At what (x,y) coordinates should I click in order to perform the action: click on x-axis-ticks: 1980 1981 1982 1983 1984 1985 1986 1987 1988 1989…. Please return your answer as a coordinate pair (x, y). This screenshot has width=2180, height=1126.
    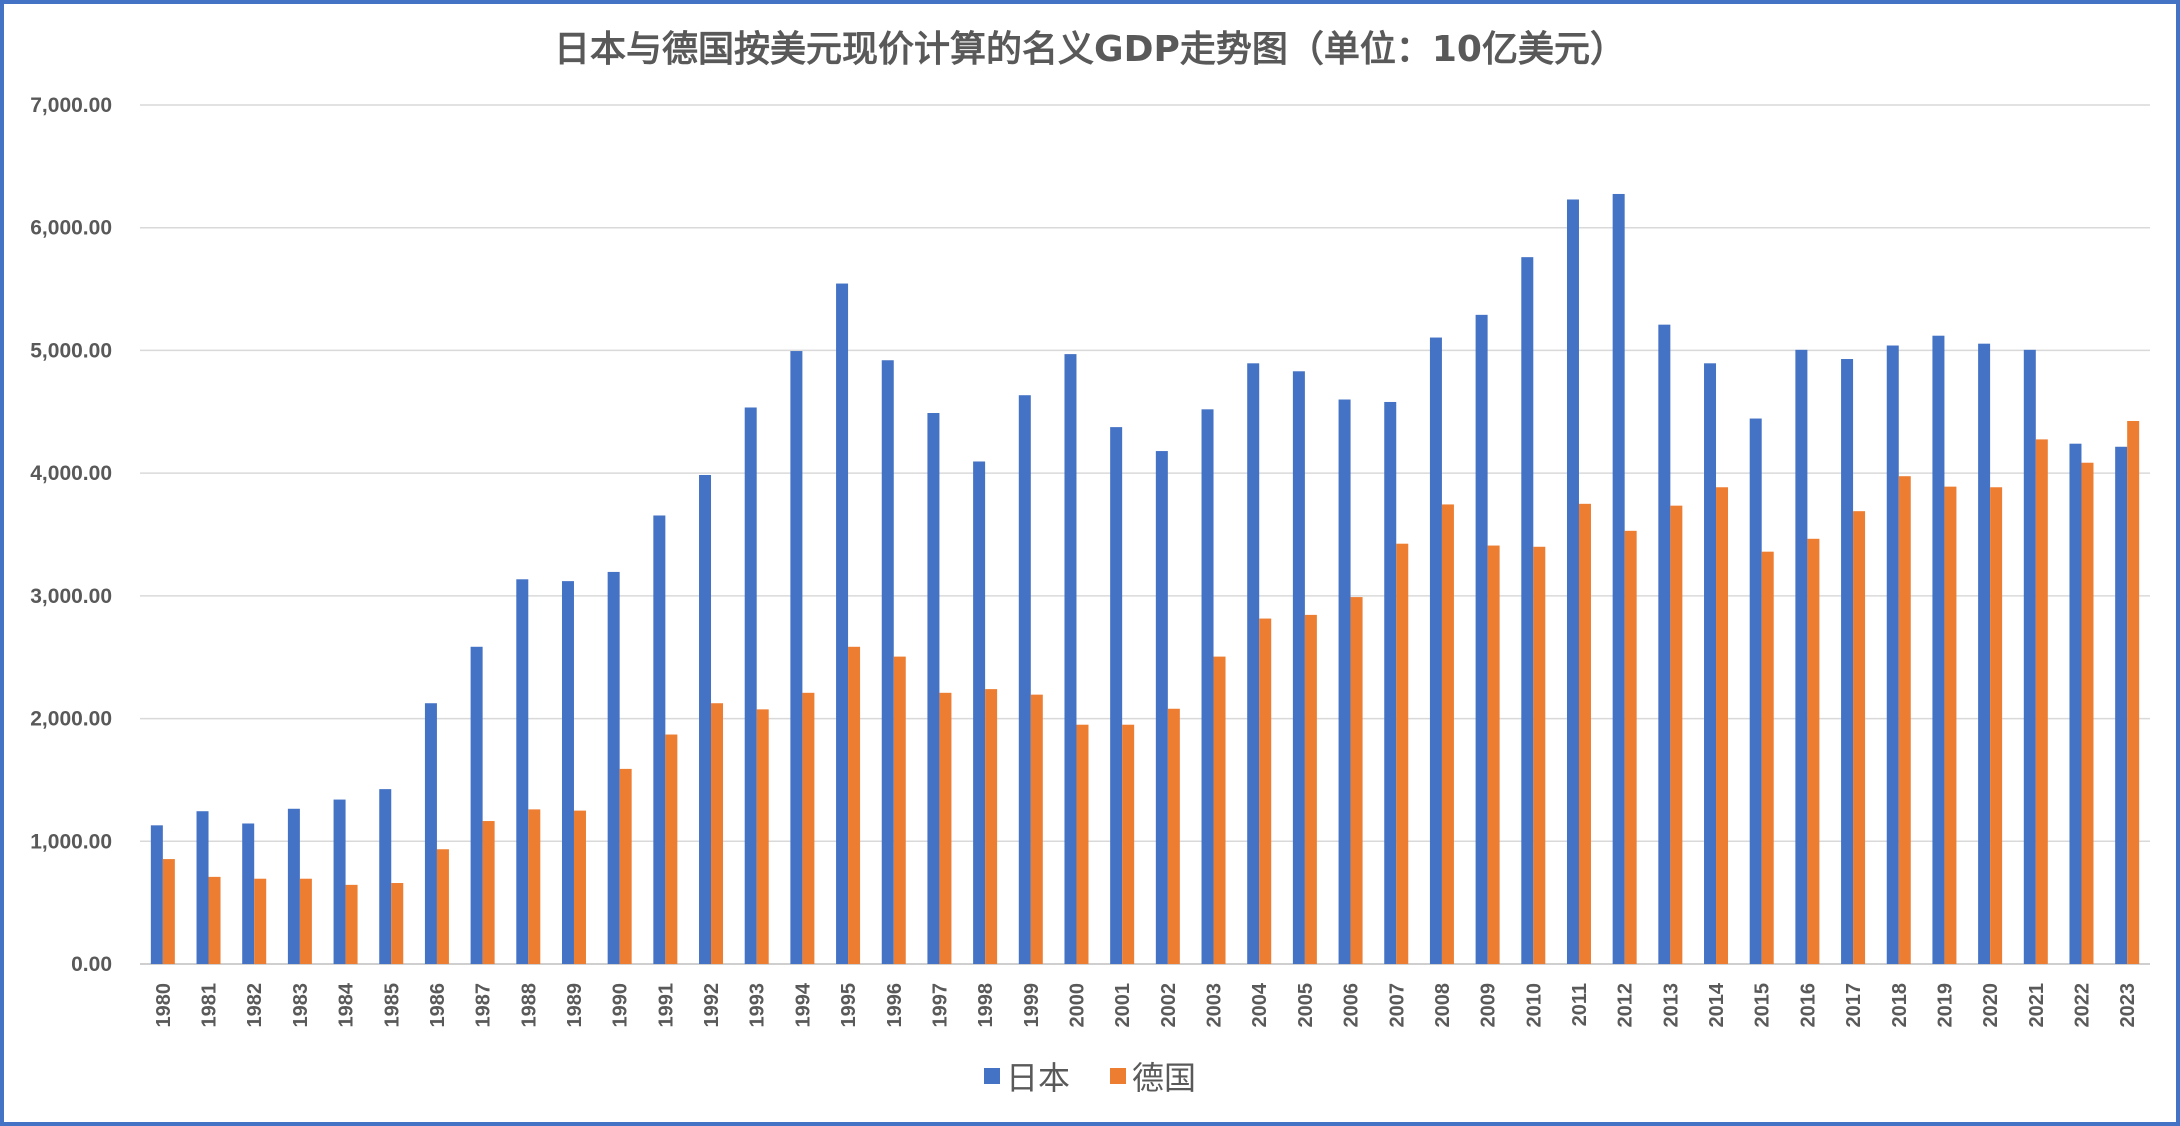
    Looking at the image, I should click on (1146, 1004).